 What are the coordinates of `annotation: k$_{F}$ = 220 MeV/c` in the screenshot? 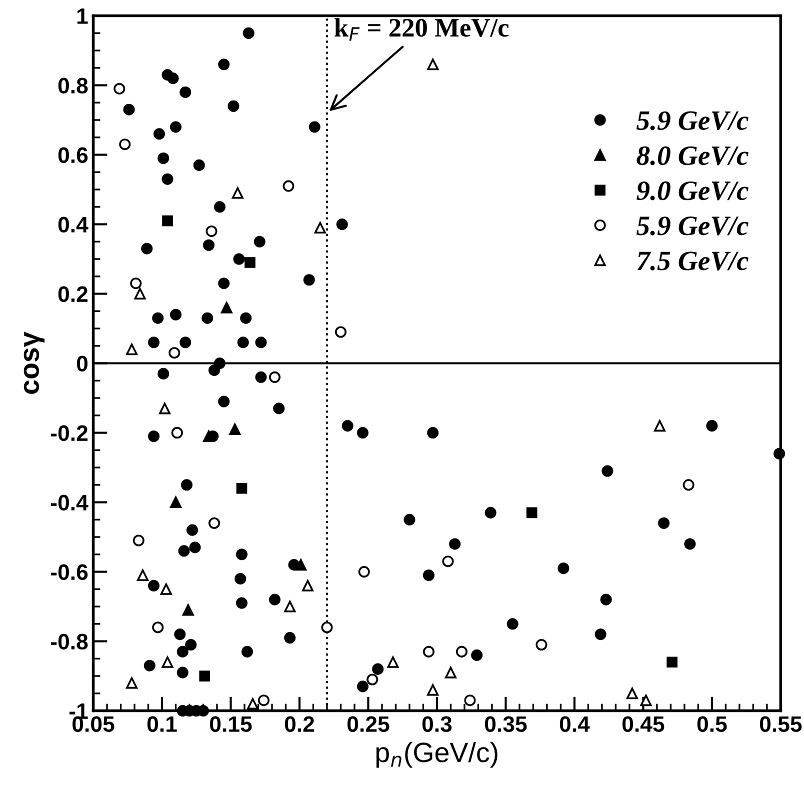 It's located at (421, 29).